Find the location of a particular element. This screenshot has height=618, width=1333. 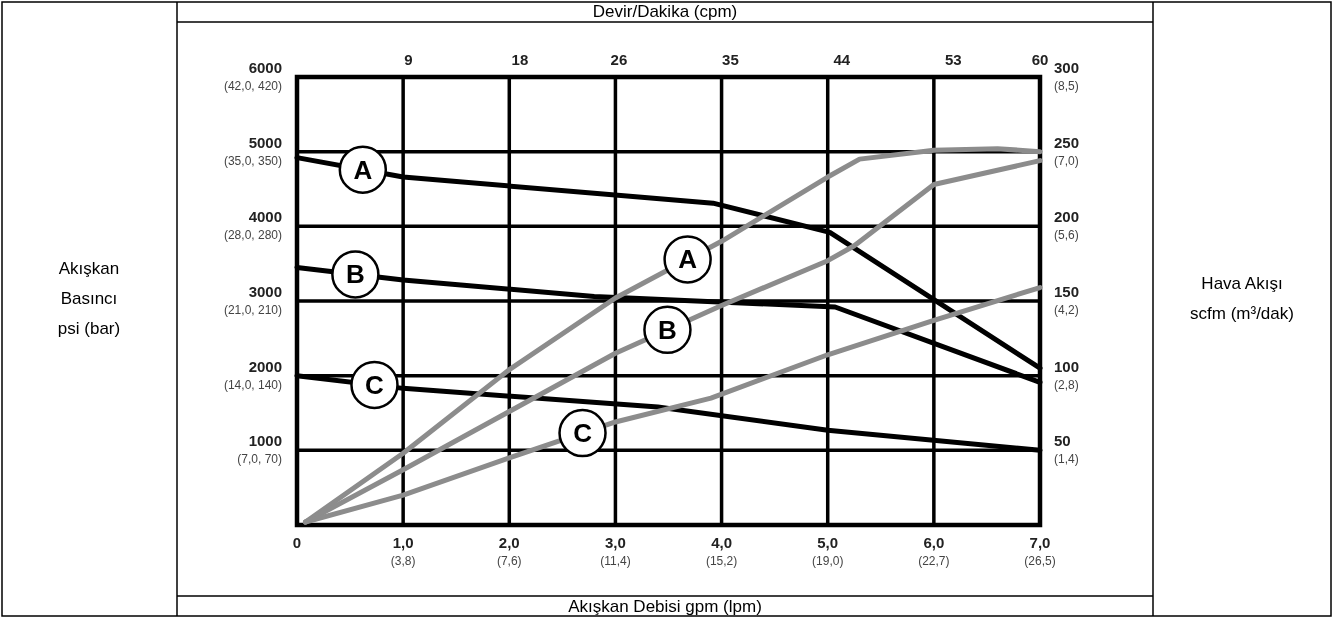

y-tick-label: 5000 is located at coordinates (265, 142).